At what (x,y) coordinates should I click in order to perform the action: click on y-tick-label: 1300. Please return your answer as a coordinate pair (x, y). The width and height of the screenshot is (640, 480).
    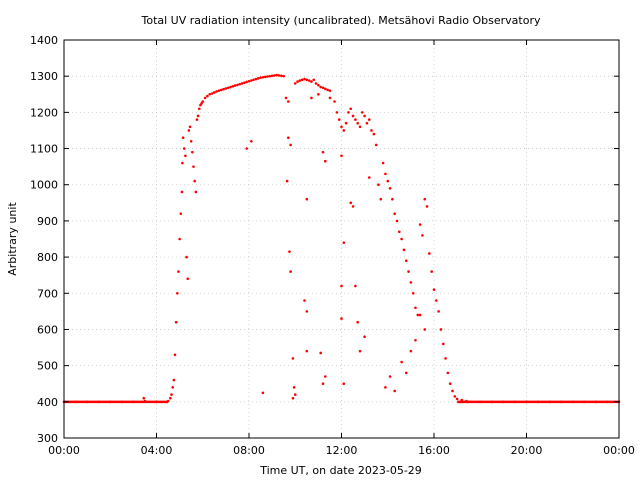
    Looking at the image, I should click on (44, 76).